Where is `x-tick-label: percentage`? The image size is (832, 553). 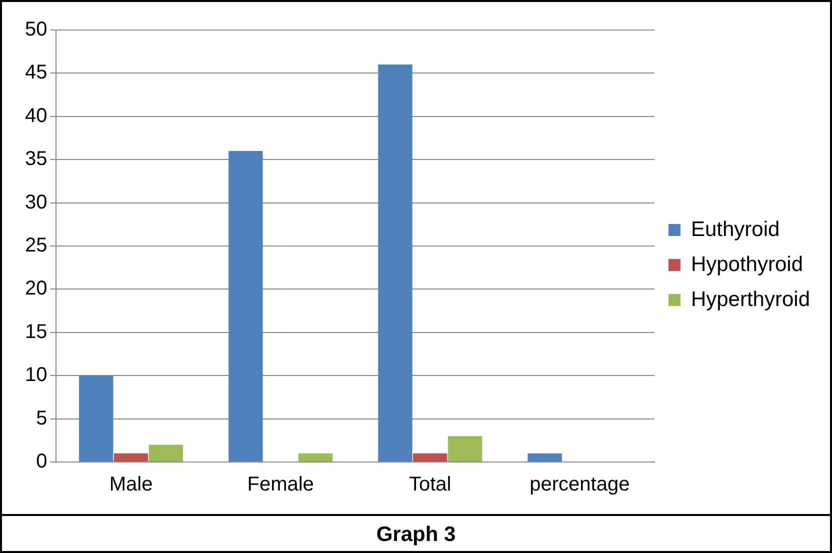
x-tick-label: percentage is located at coordinates (580, 485).